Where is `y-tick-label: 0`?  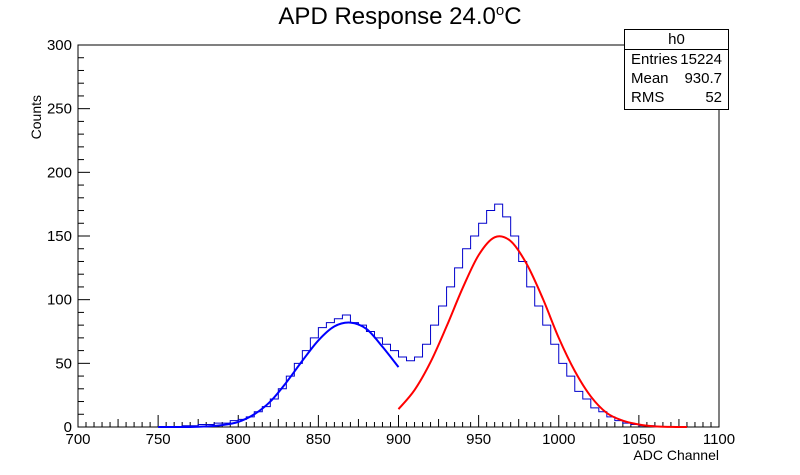
y-tick-label: 0 is located at coordinates (68, 427).